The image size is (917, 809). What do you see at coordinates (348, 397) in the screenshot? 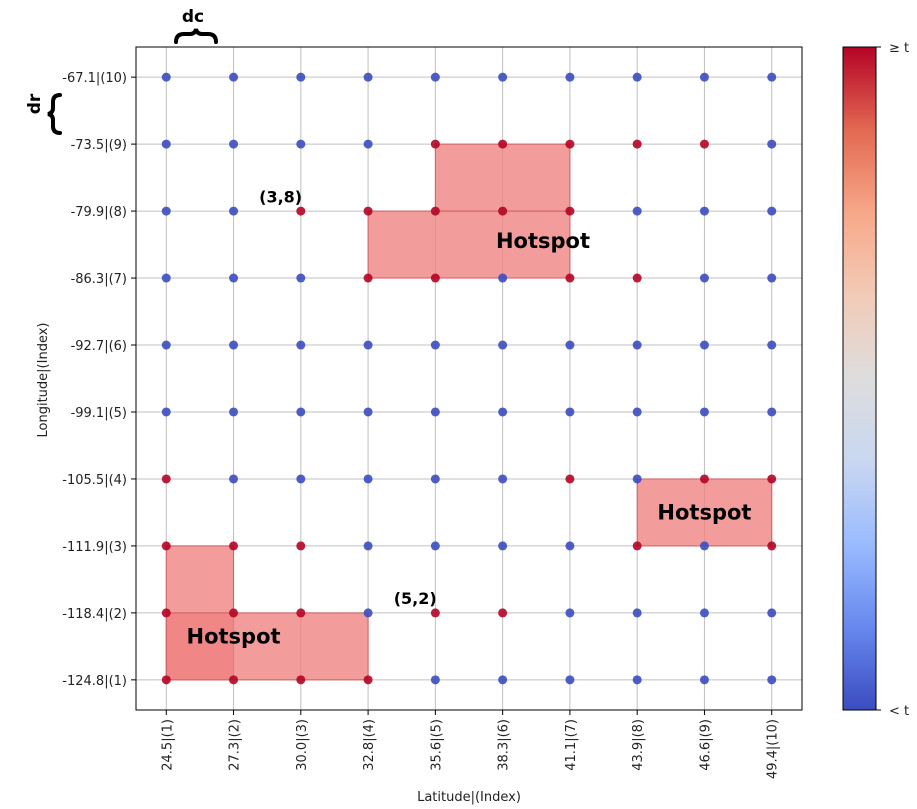
I see `annotations: (3,8) (5,2)` at bounding box center [348, 397].